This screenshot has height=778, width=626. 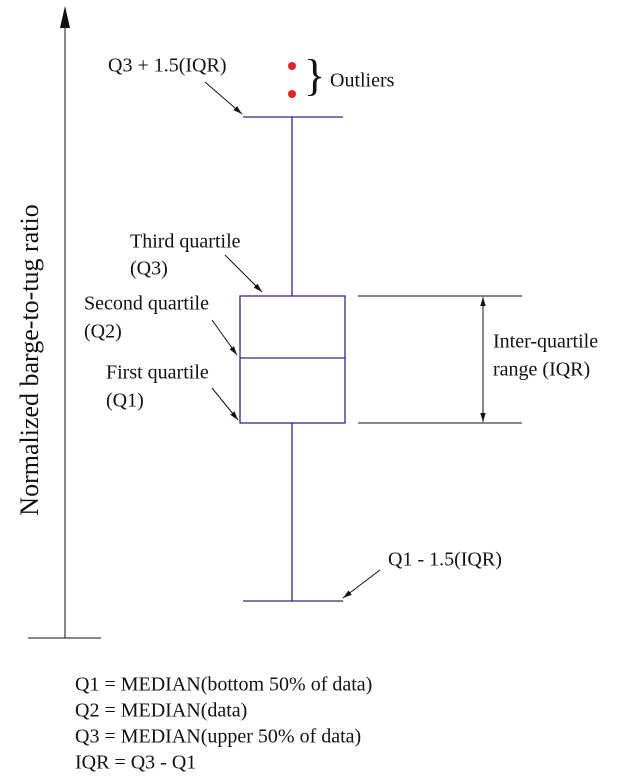 I want to click on axis-arrow, so click(x=65, y=17).